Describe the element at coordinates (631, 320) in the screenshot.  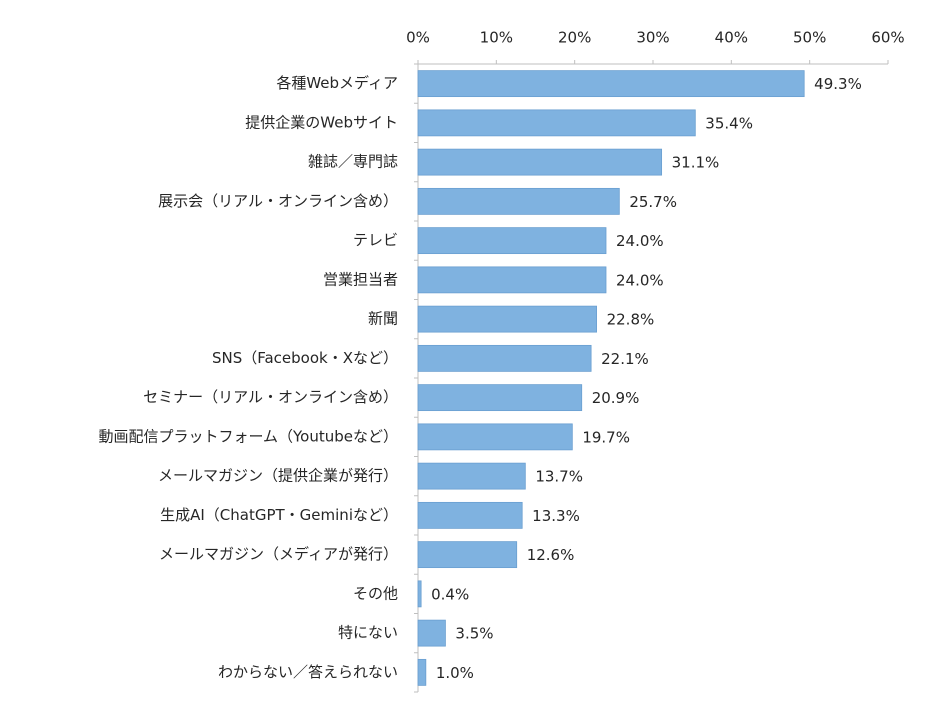
I see `value-label: 22.8%` at that location.